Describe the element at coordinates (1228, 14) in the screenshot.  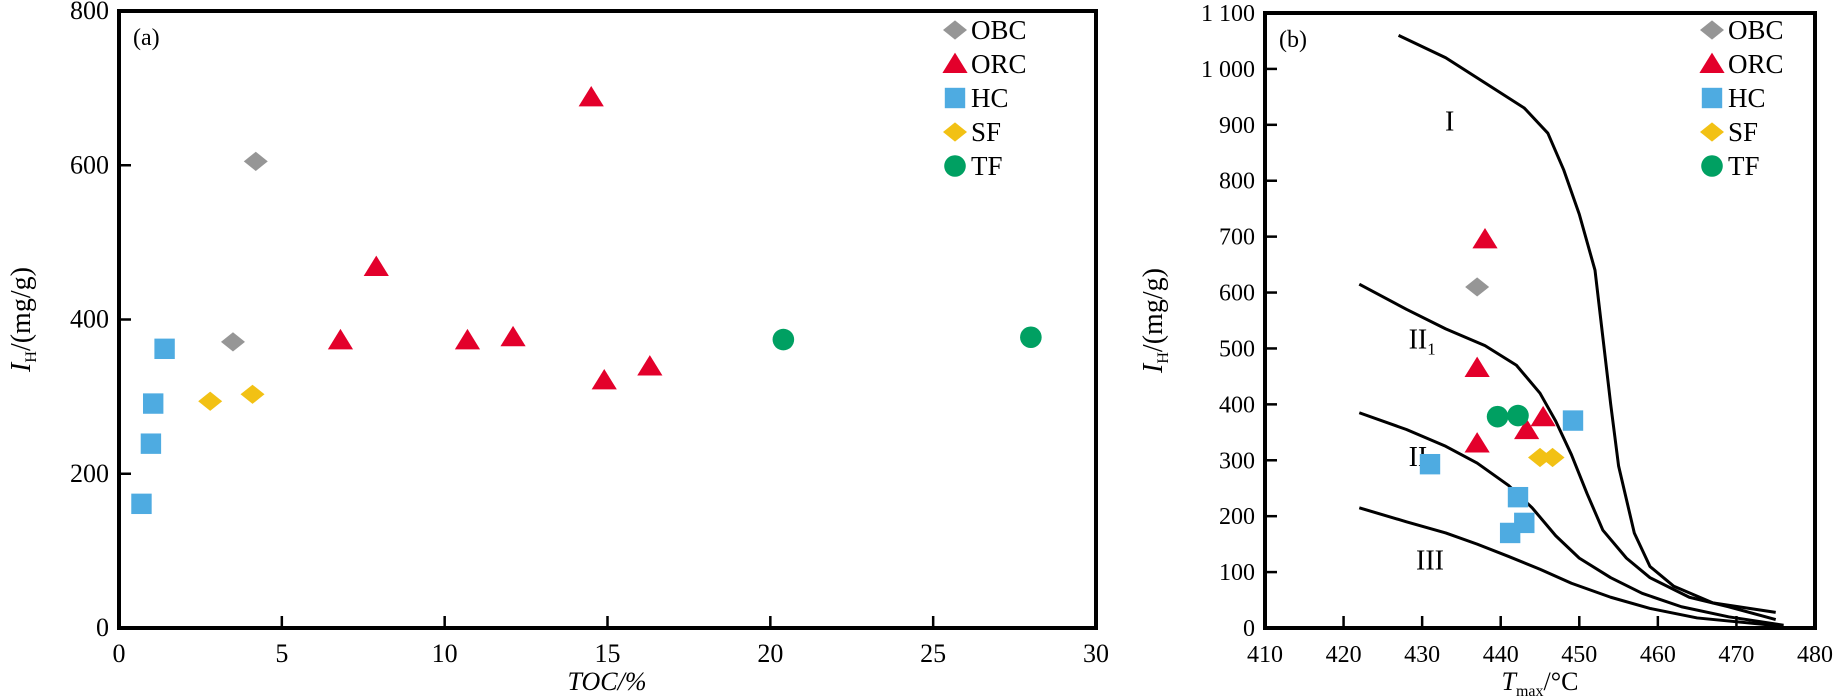
I see `y-tick-label: 1 100` at that location.